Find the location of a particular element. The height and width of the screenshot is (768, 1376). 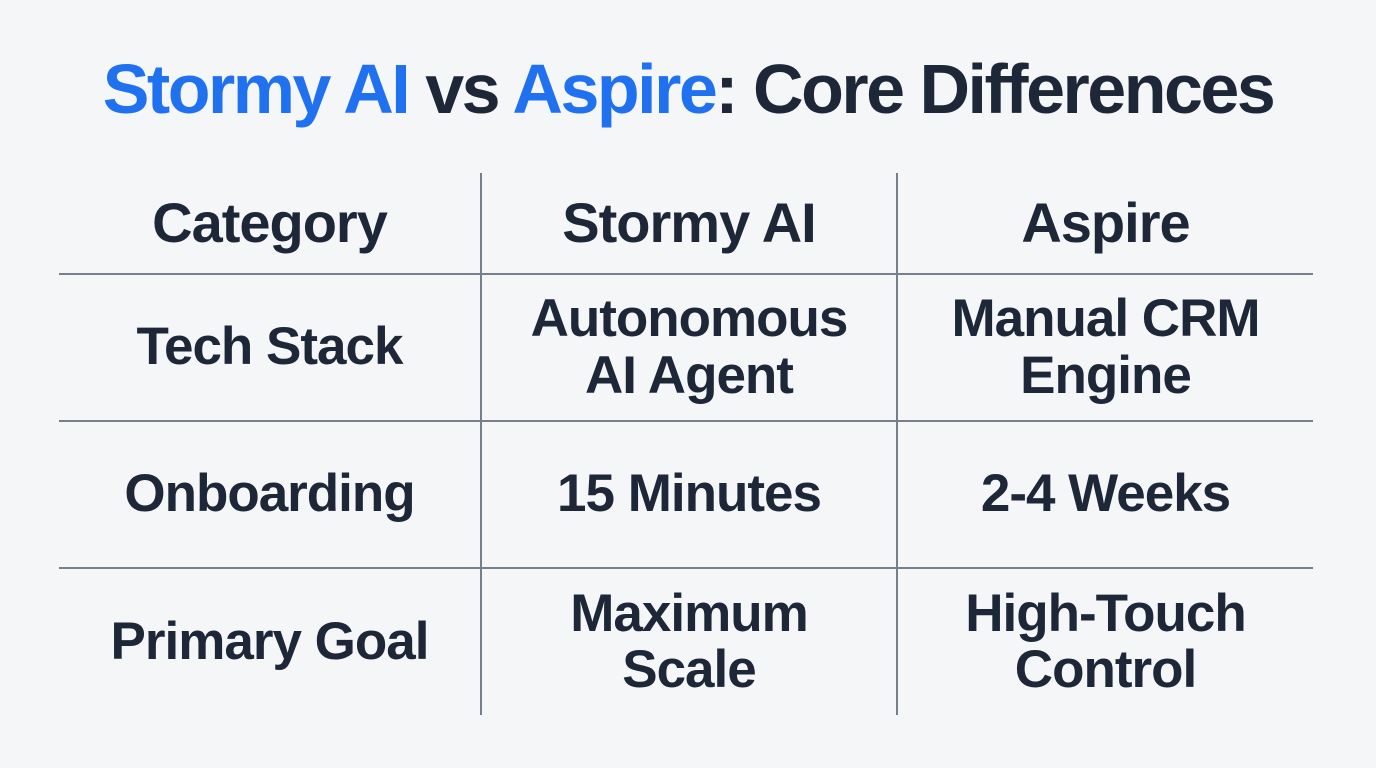

cell-primary-goal-stormy: Maximum Scale is located at coordinates (688, 642).